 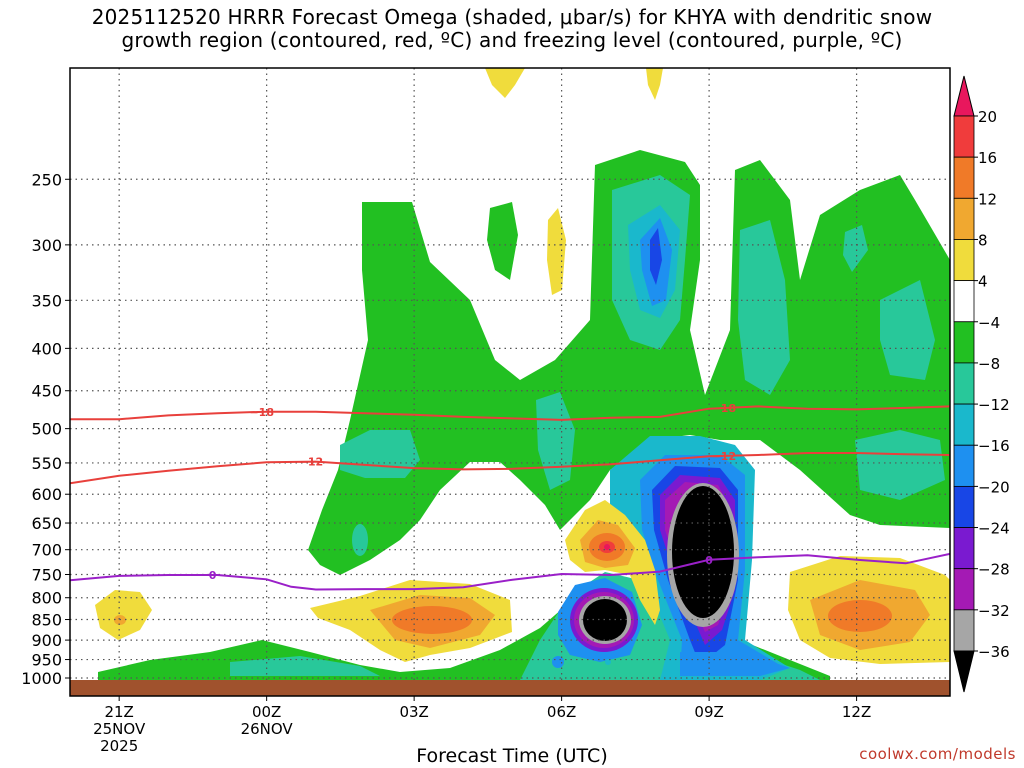 I want to click on omega-fill-yellow-c, so click(x=556, y=251).